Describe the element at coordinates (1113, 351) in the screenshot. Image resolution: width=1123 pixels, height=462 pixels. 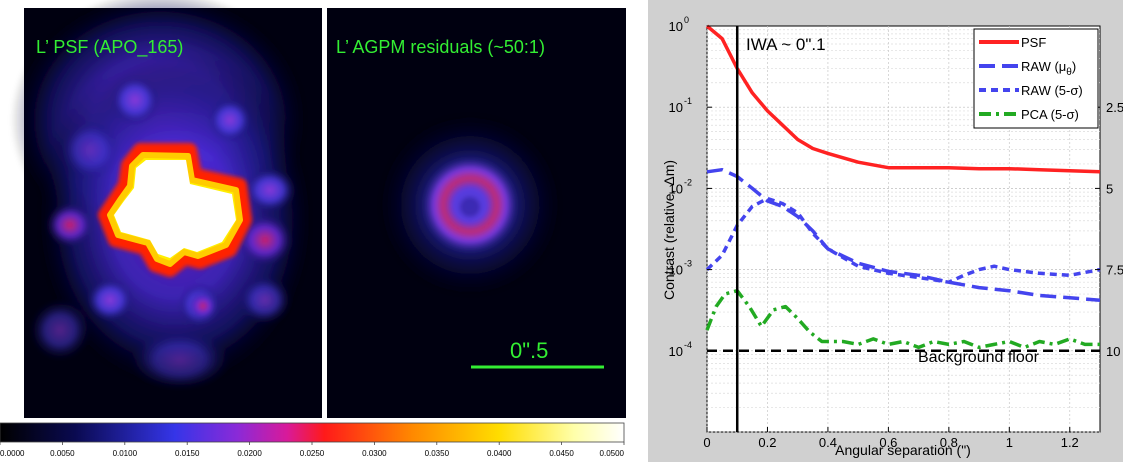
I see `right-tick-label: 10` at that location.